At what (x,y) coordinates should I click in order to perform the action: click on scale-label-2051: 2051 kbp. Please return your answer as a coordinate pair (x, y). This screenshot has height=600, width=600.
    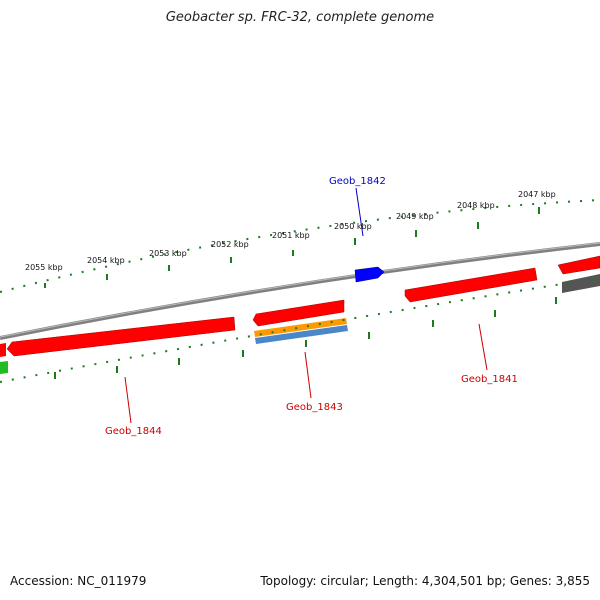
    Looking at the image, I should click on (291, 235).